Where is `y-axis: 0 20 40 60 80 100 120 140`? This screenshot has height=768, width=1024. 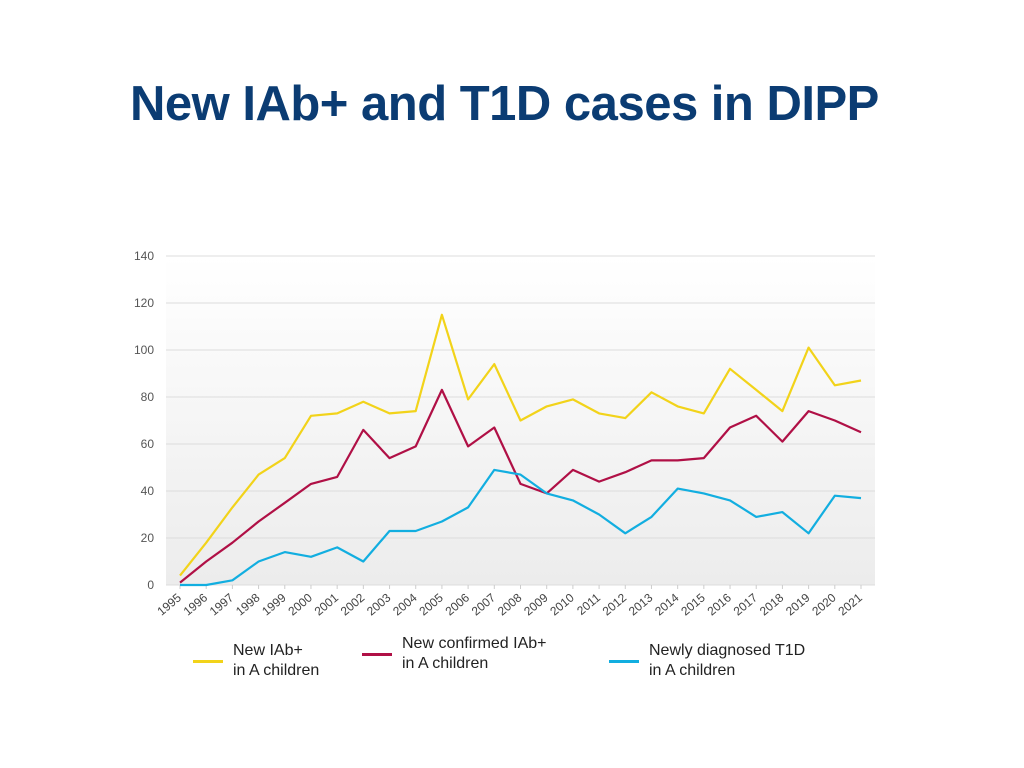
y-axis: 0 20 40 60 80 100 120 140 is located at coordinates (144, 420).